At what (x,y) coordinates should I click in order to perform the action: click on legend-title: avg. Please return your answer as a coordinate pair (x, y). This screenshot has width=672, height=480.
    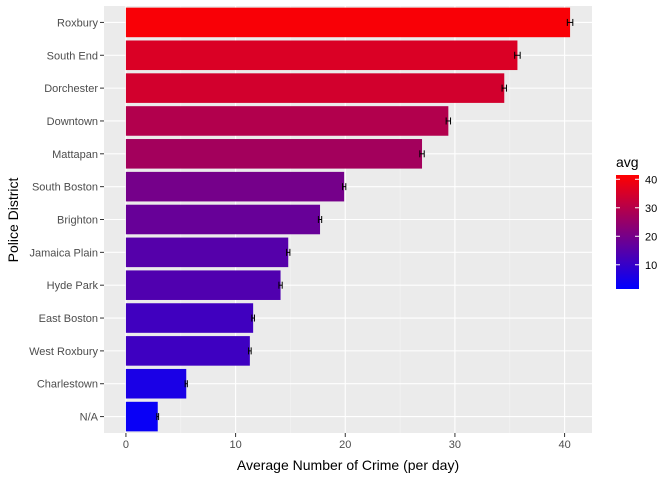
    Looking at the image, I should click on (627, 162).